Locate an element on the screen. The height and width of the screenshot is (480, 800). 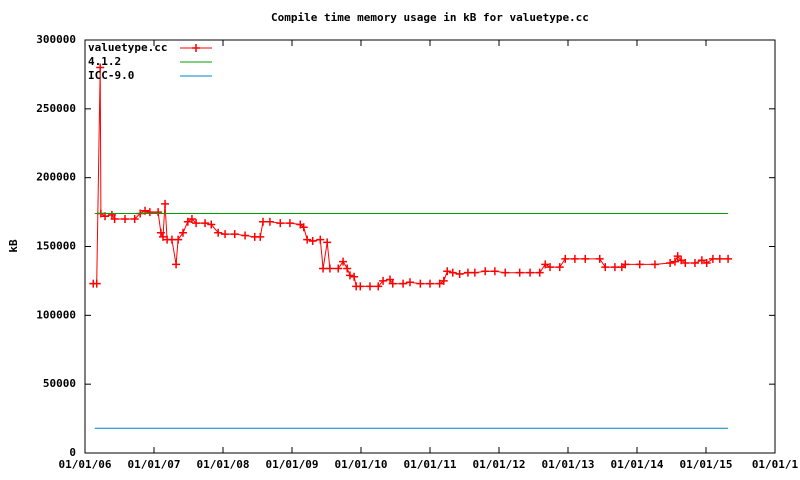
y-tick-label: 150000 is located at coordinates (56, 246).